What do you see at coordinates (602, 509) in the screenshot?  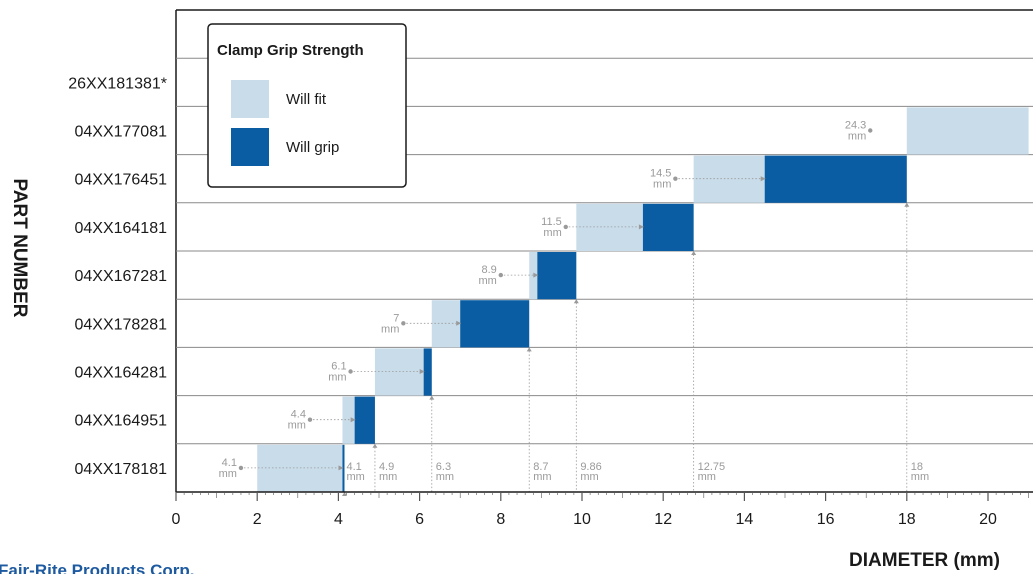 I see `x-axis: 0 2 4 6 8 10 12 14 16 18 20` at bounding box center [602, 509].